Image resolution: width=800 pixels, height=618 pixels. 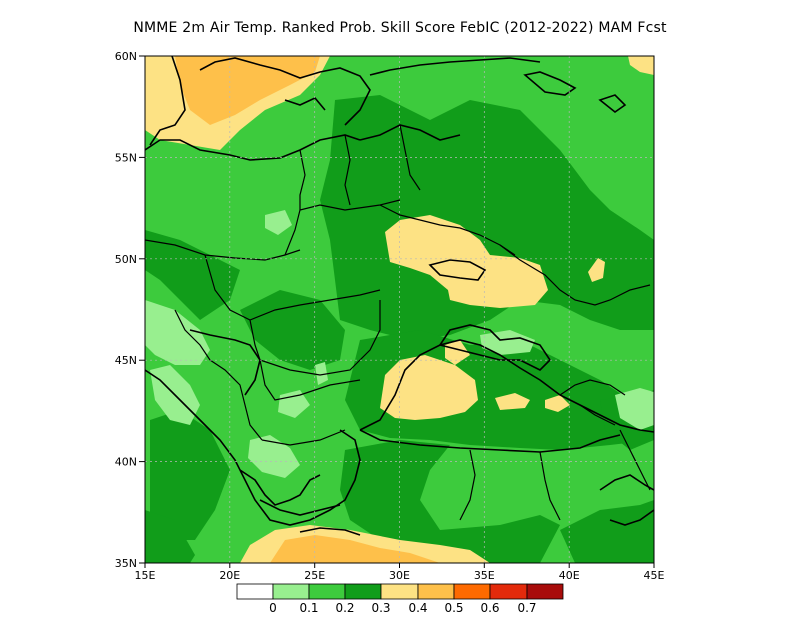 I want to click on skill-region-light-greece, so click(x=274, y=456).